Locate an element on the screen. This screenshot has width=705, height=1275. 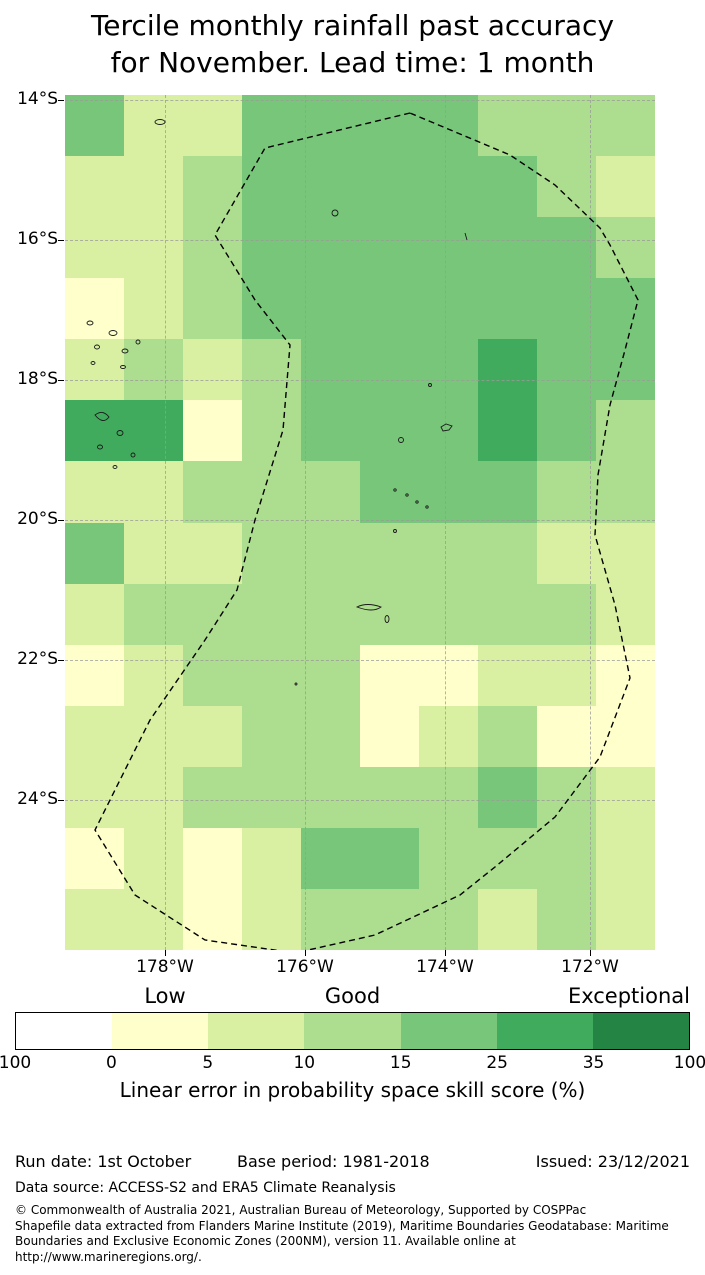
colorbar is located at coordinates (352, 1031).